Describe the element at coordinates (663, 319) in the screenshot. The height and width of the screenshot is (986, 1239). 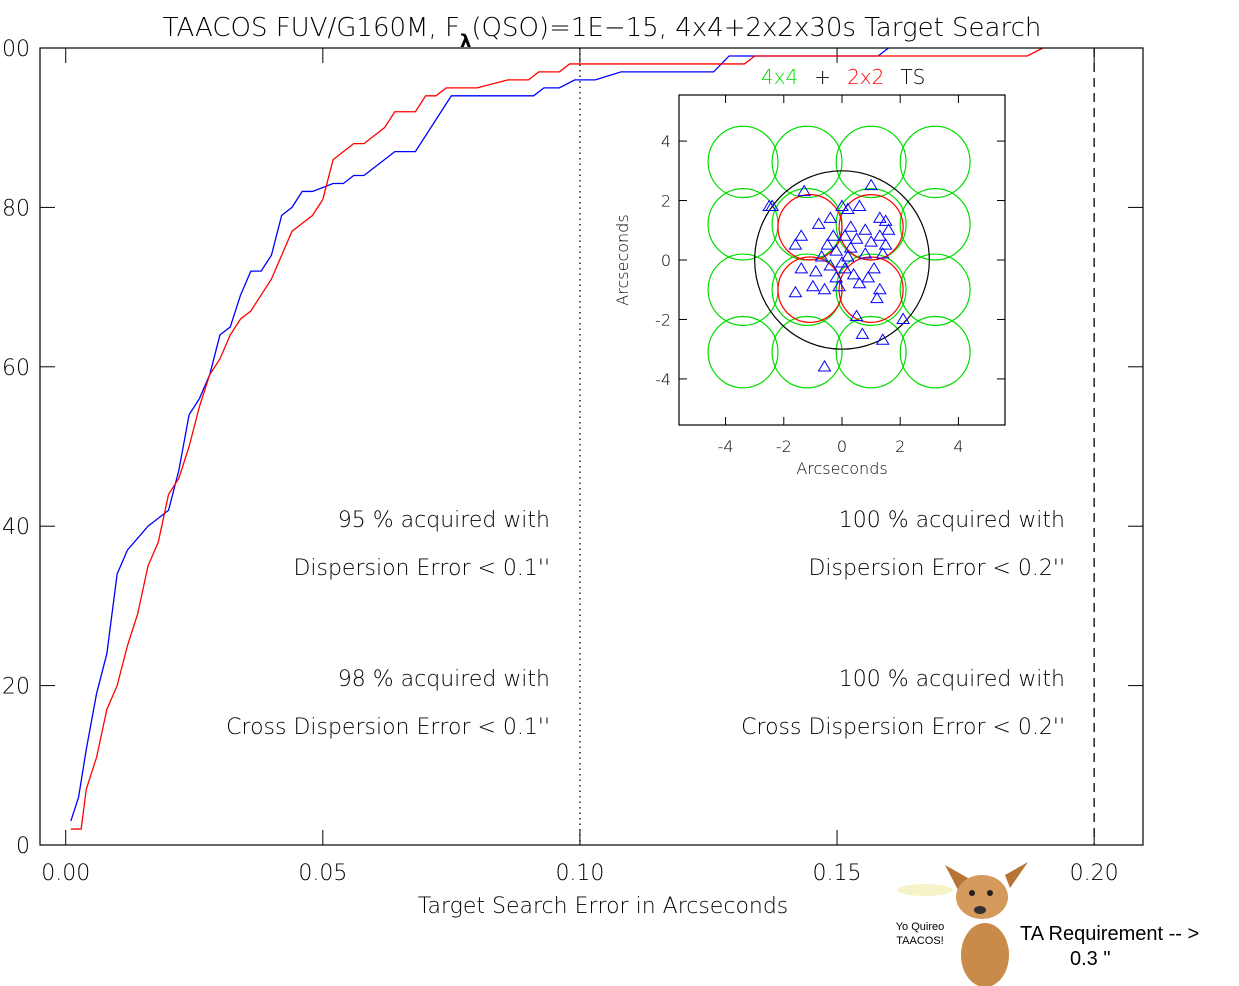
I see `inset-y-tick-label: -2` at that location.